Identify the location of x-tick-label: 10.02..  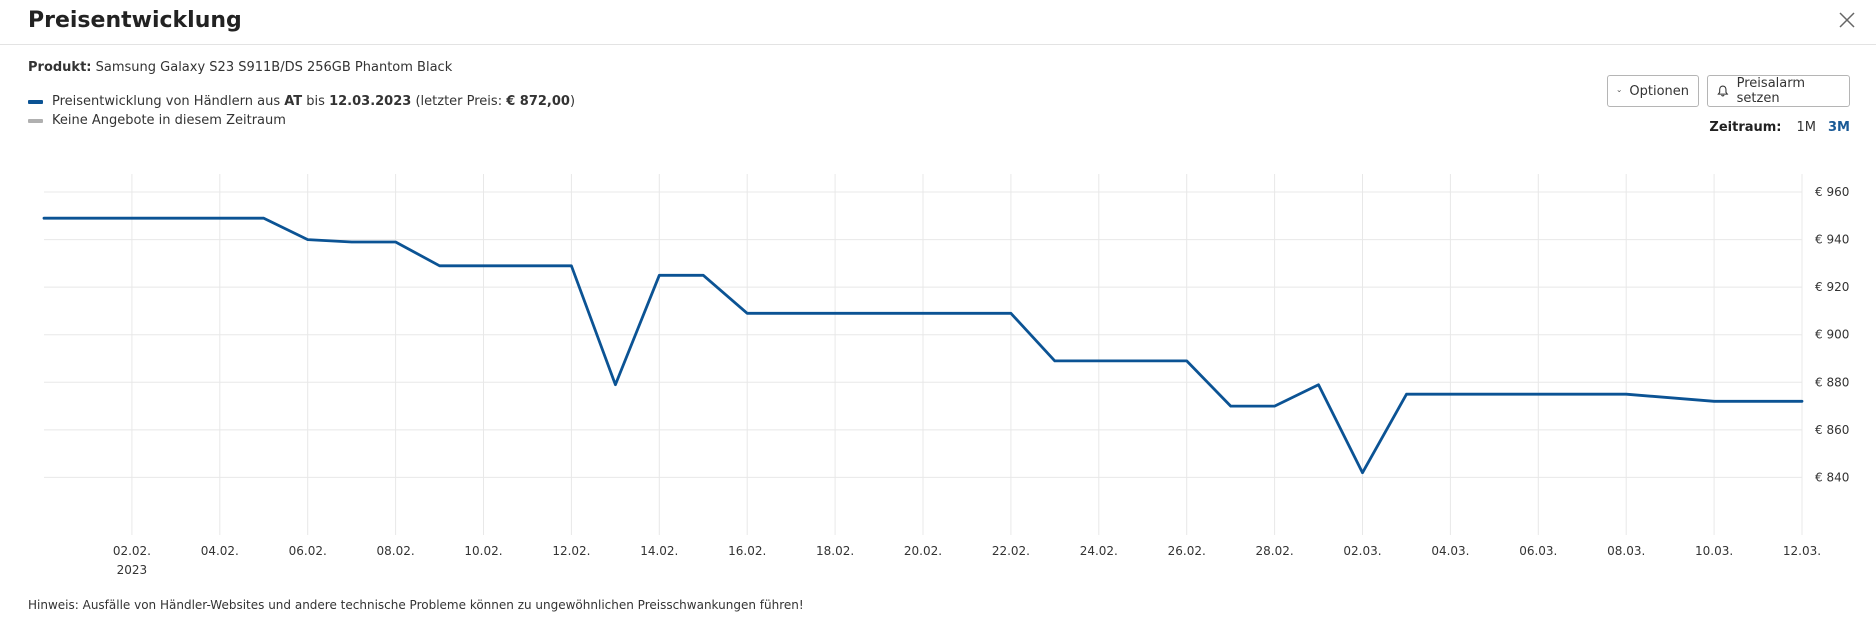
(483, 551).